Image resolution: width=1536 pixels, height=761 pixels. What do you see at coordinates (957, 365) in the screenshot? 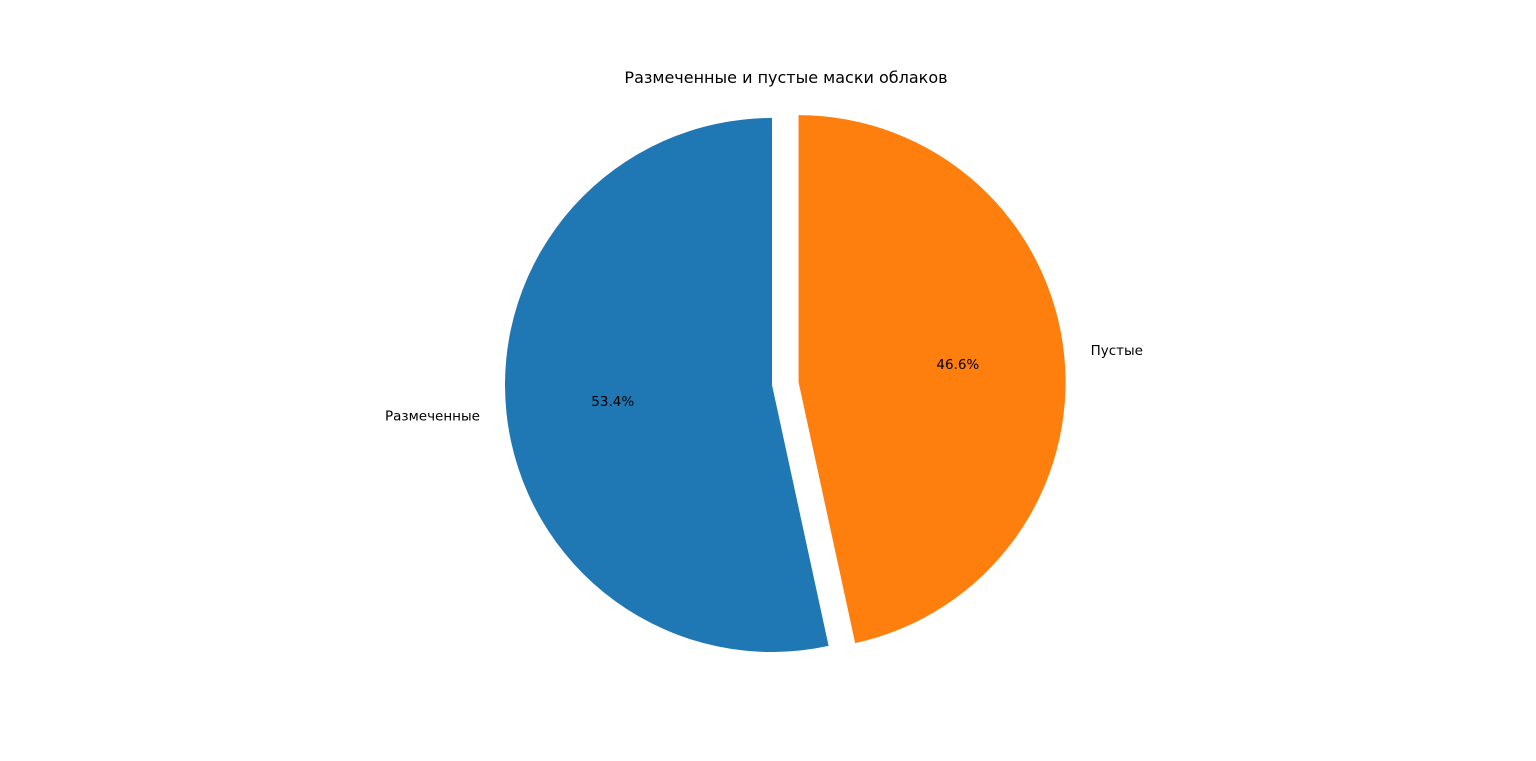
I see `slice-percent-label-2: 46.6%` at bounding box center [957, 365].